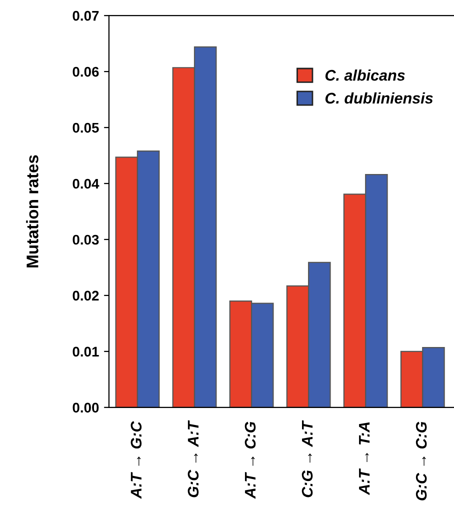 Image resolution: width=454 pixels, height=519 pixels. Describe the element at coordinates (85, 71) in the screenshot. I see `y-tick-label: 0.06` at that location.